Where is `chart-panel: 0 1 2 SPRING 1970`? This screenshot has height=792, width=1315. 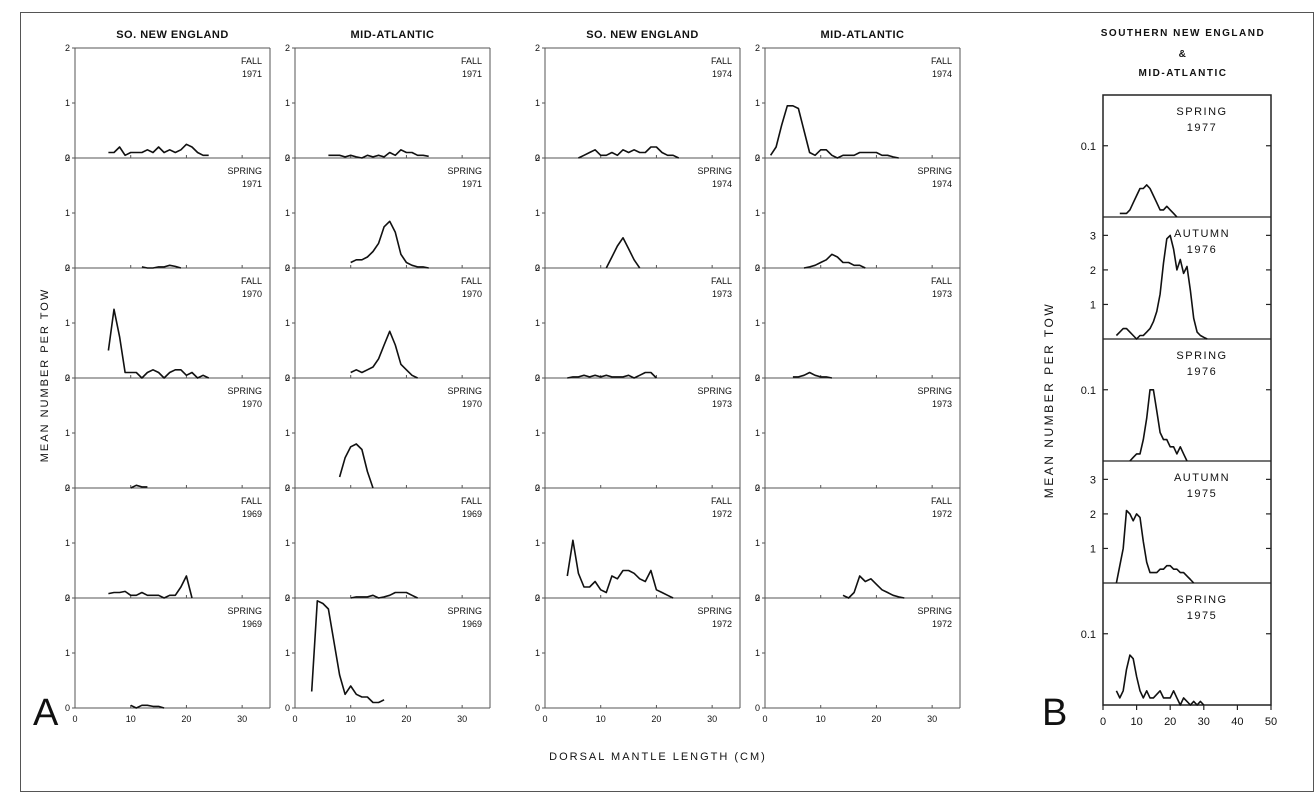
chart-panel: 0 1 2 SPRING 1970 is located at coordinates (167, 433).